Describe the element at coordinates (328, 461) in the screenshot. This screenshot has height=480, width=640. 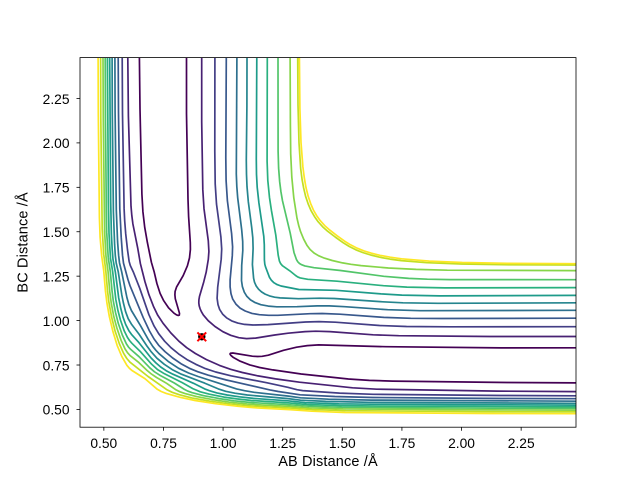
I see `svg-text: AB Distance /Å` at that location.